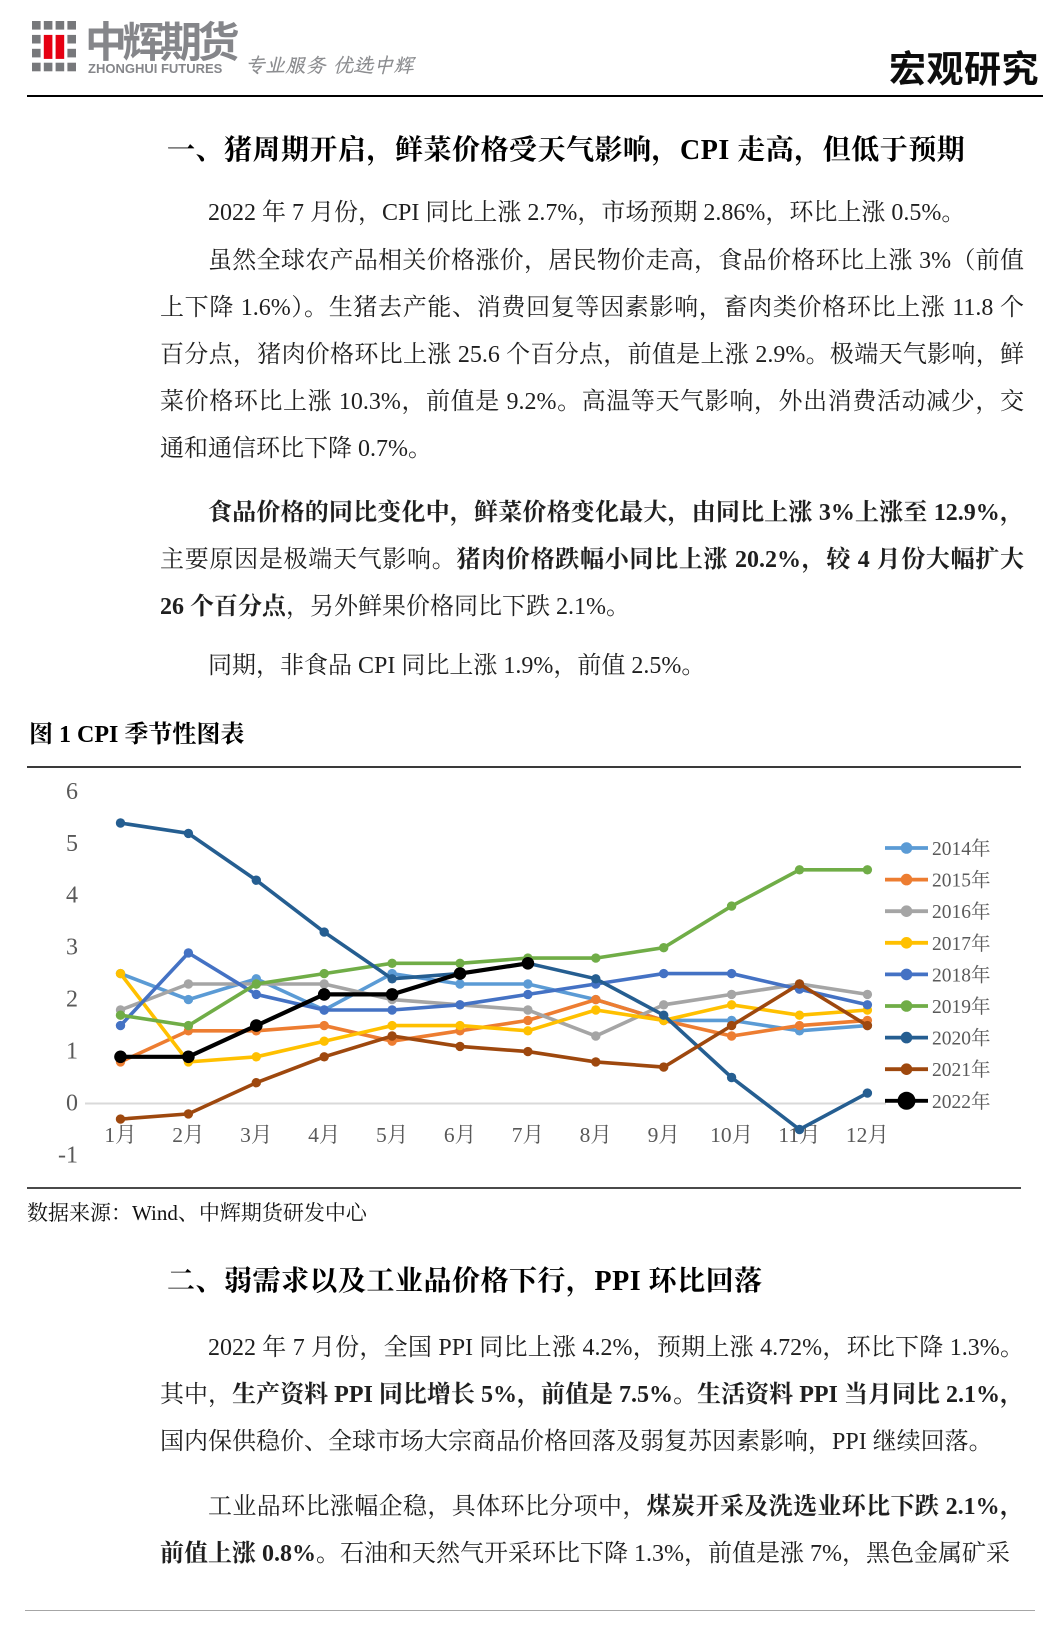  I want to click on svg-text: 1, so click(72, 1052).